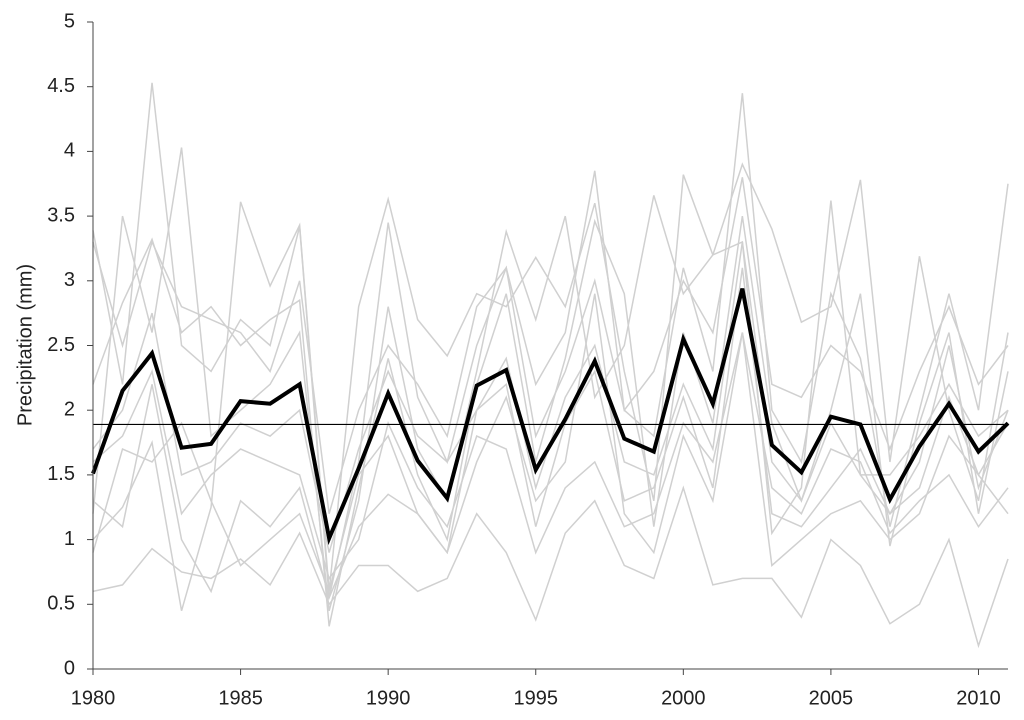  Describe the element at coordinates (69, 409) in the screenshot. I see `y-tick-label: 2` at that location.